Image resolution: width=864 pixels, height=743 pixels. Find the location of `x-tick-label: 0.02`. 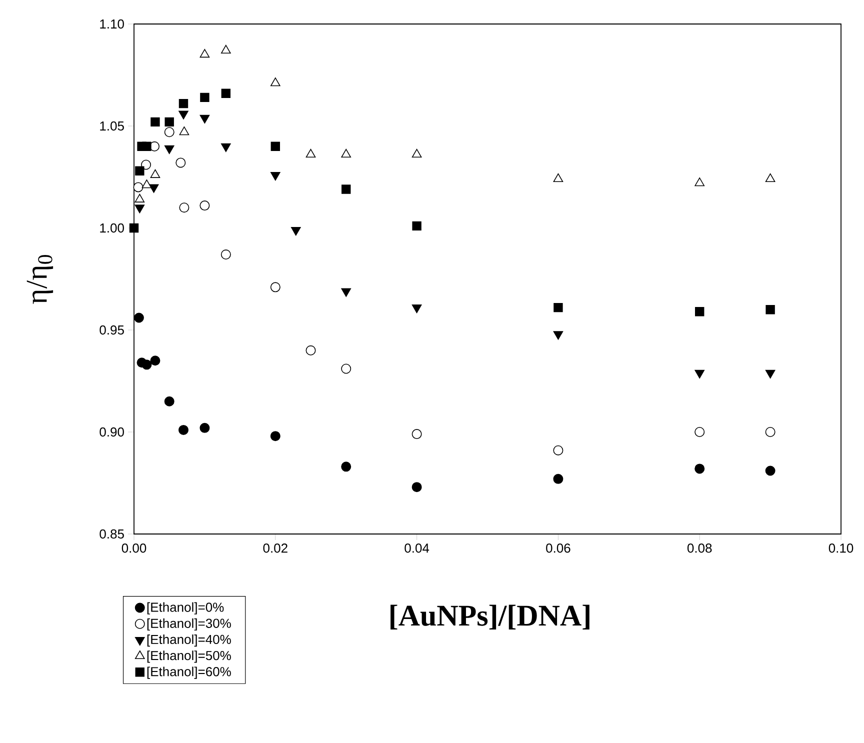

x-tick-label: 0.02 is located at coordinates (275, 548).